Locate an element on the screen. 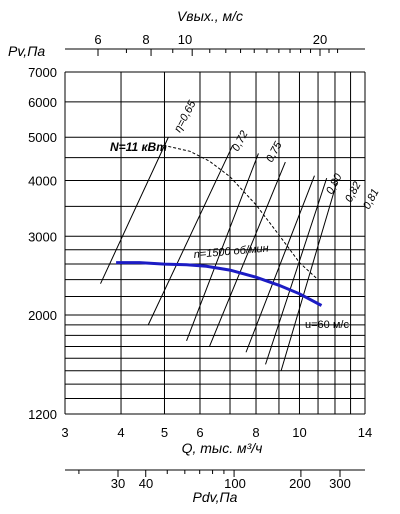  top-tick-label: 8 is located at coordinates (145, 39).